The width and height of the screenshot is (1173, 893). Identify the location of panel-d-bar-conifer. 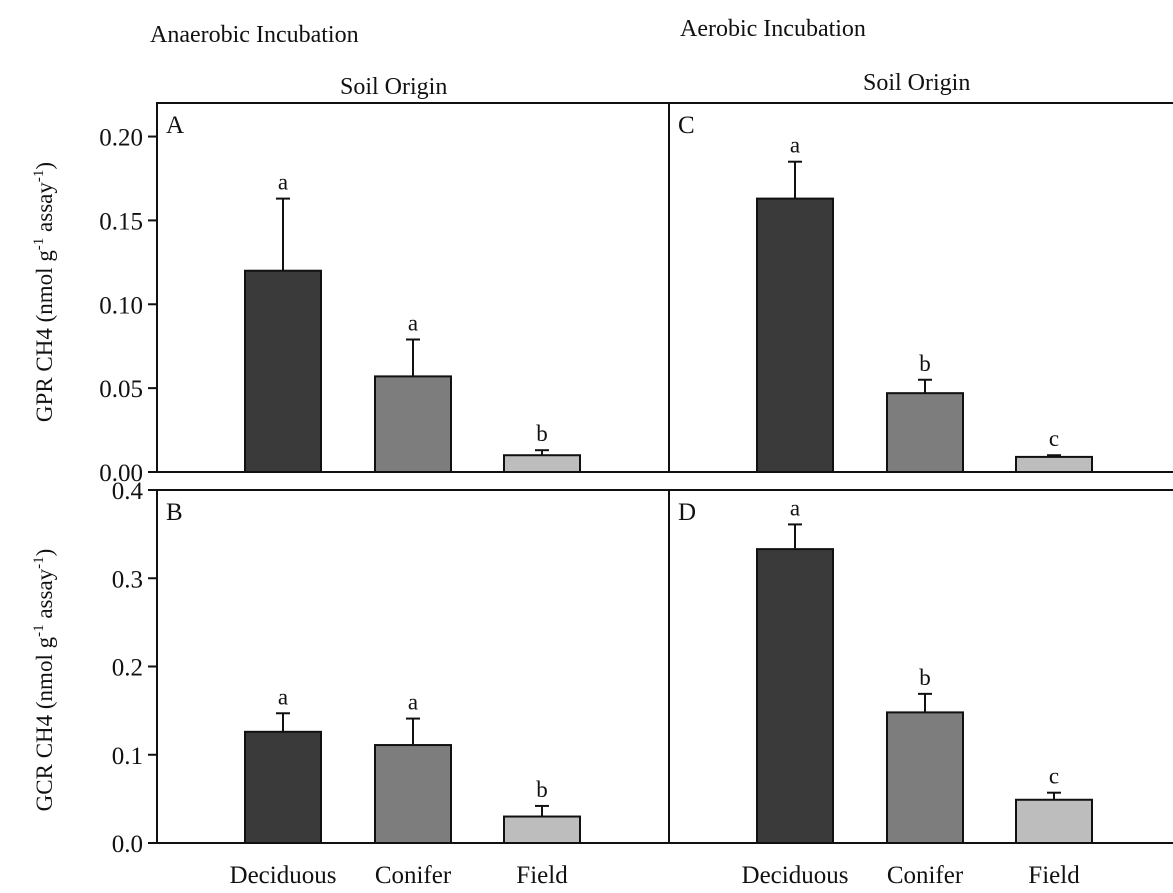
(925, 778).